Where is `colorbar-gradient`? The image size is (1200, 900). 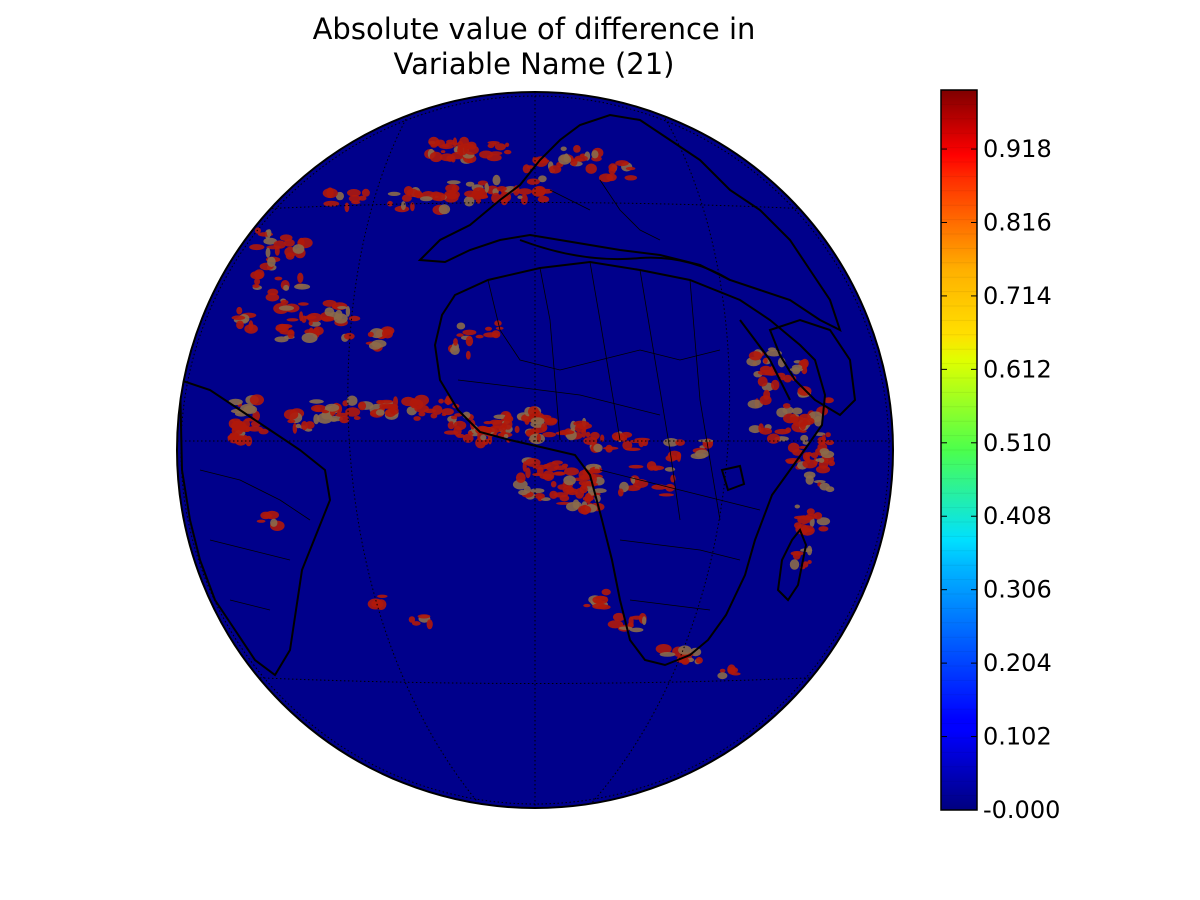
colorbar-gradient is located at coordinates (959, 450).